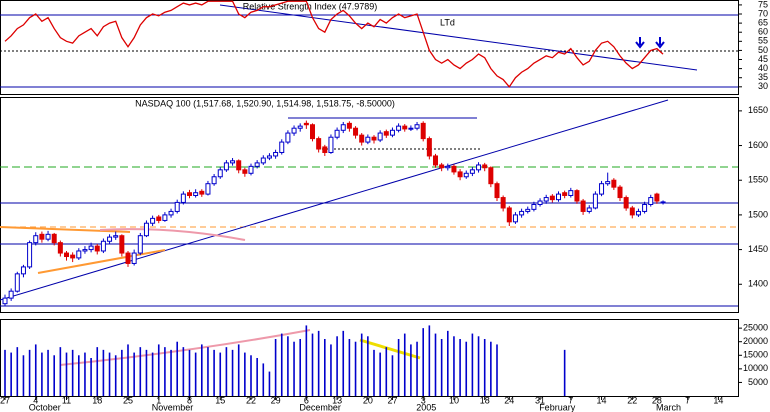 The width and height of the screenshot is (770, 412). What do you see at coordinates (657, 400) in the screenshot?
I see `x-tick-label: 28` at bounding box center [657, 400].